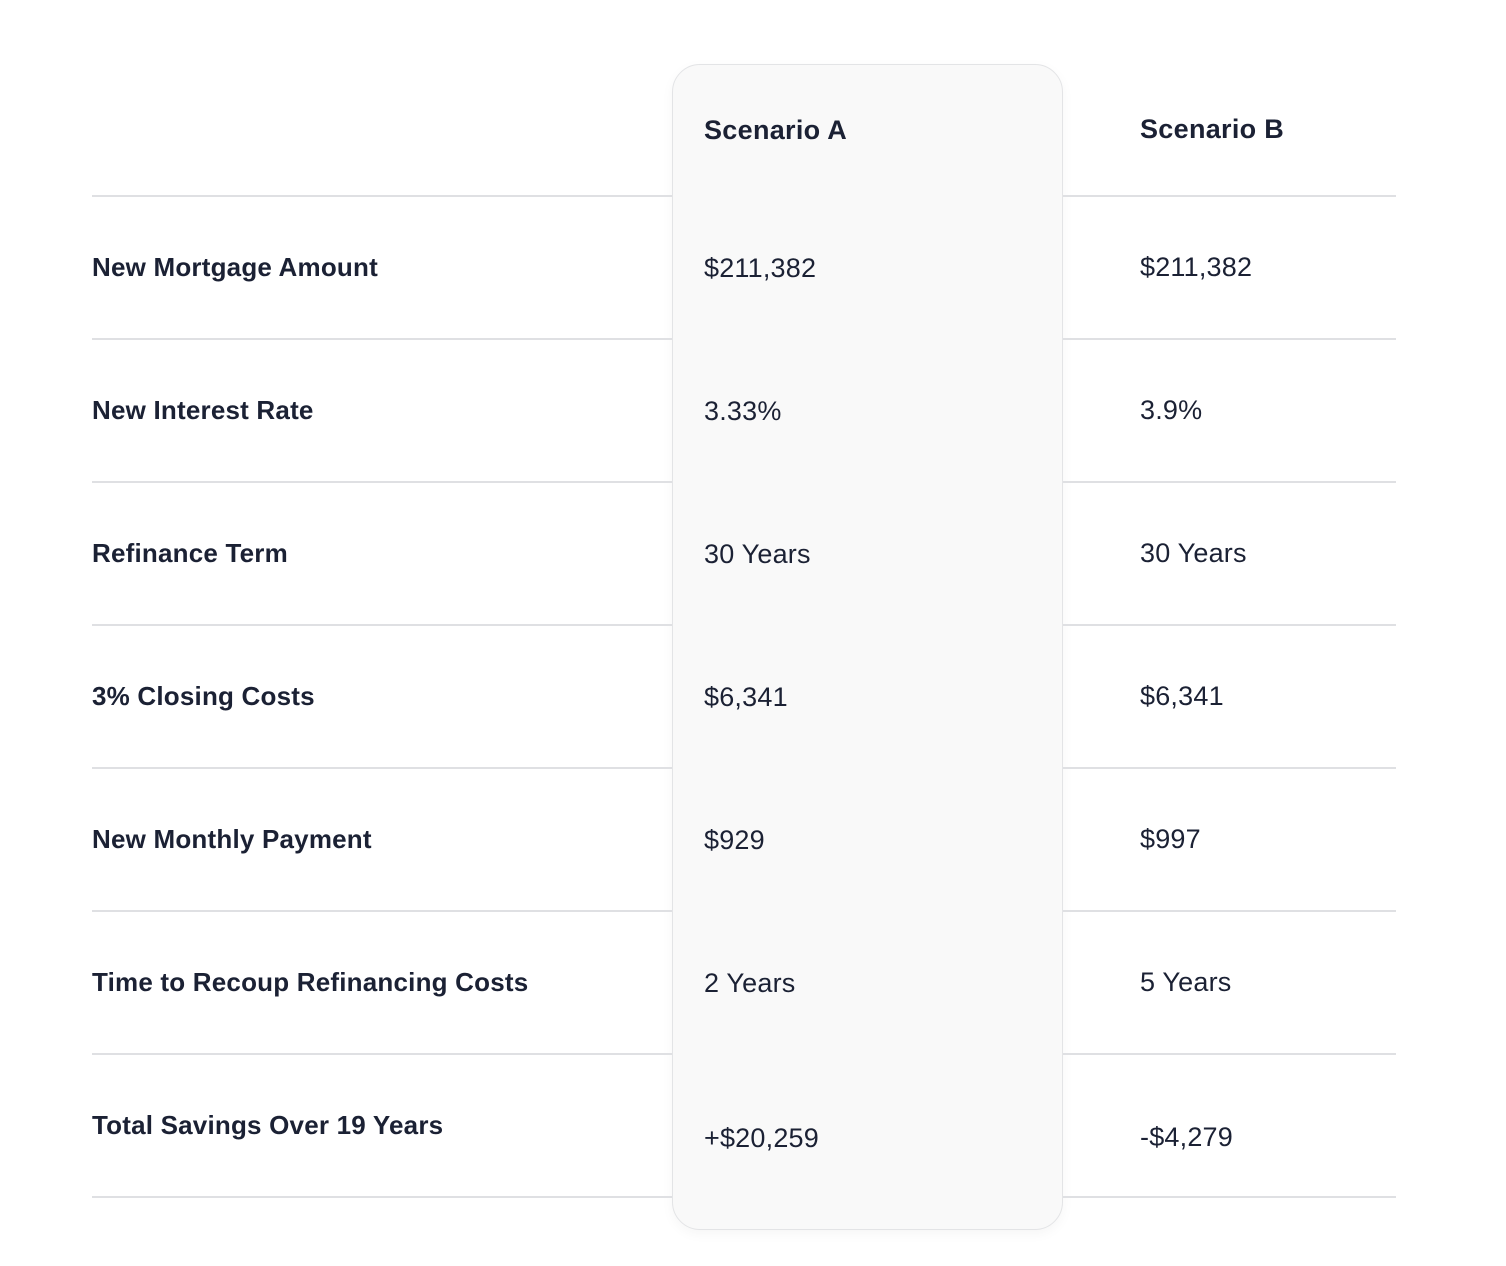 The image size is (1506, 1266). Describe the element at coordinates (1186, 982) in the screenshot. I see `scenario-b-value: 5 Years` at that location.